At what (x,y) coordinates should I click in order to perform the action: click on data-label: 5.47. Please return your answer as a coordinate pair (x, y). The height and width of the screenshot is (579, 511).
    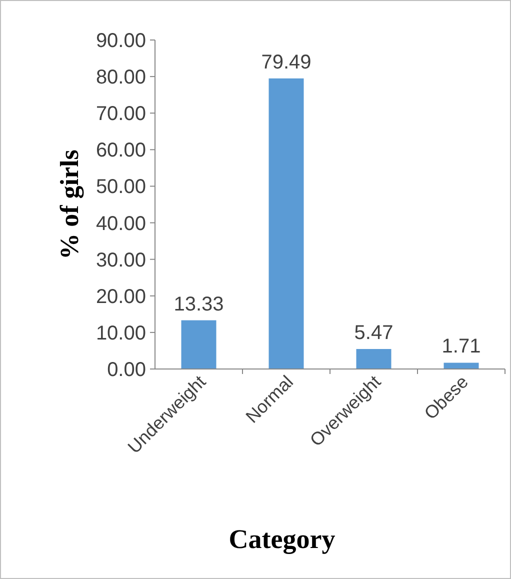
    Looking at the image, I should click on (374, 333).